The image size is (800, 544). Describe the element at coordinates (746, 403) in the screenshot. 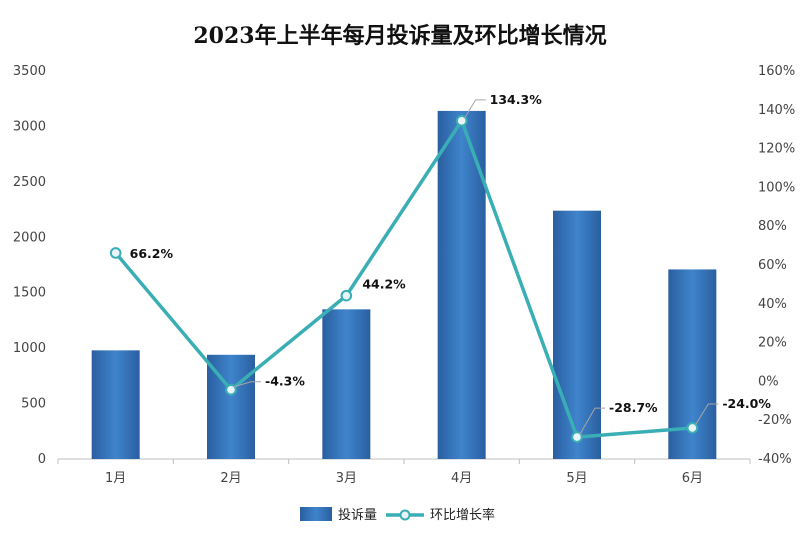

I see `line-data-label: -24.0%` at that location.